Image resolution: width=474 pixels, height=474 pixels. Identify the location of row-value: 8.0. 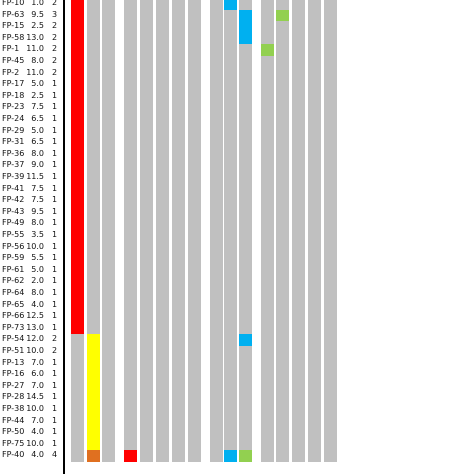
(37, 292).